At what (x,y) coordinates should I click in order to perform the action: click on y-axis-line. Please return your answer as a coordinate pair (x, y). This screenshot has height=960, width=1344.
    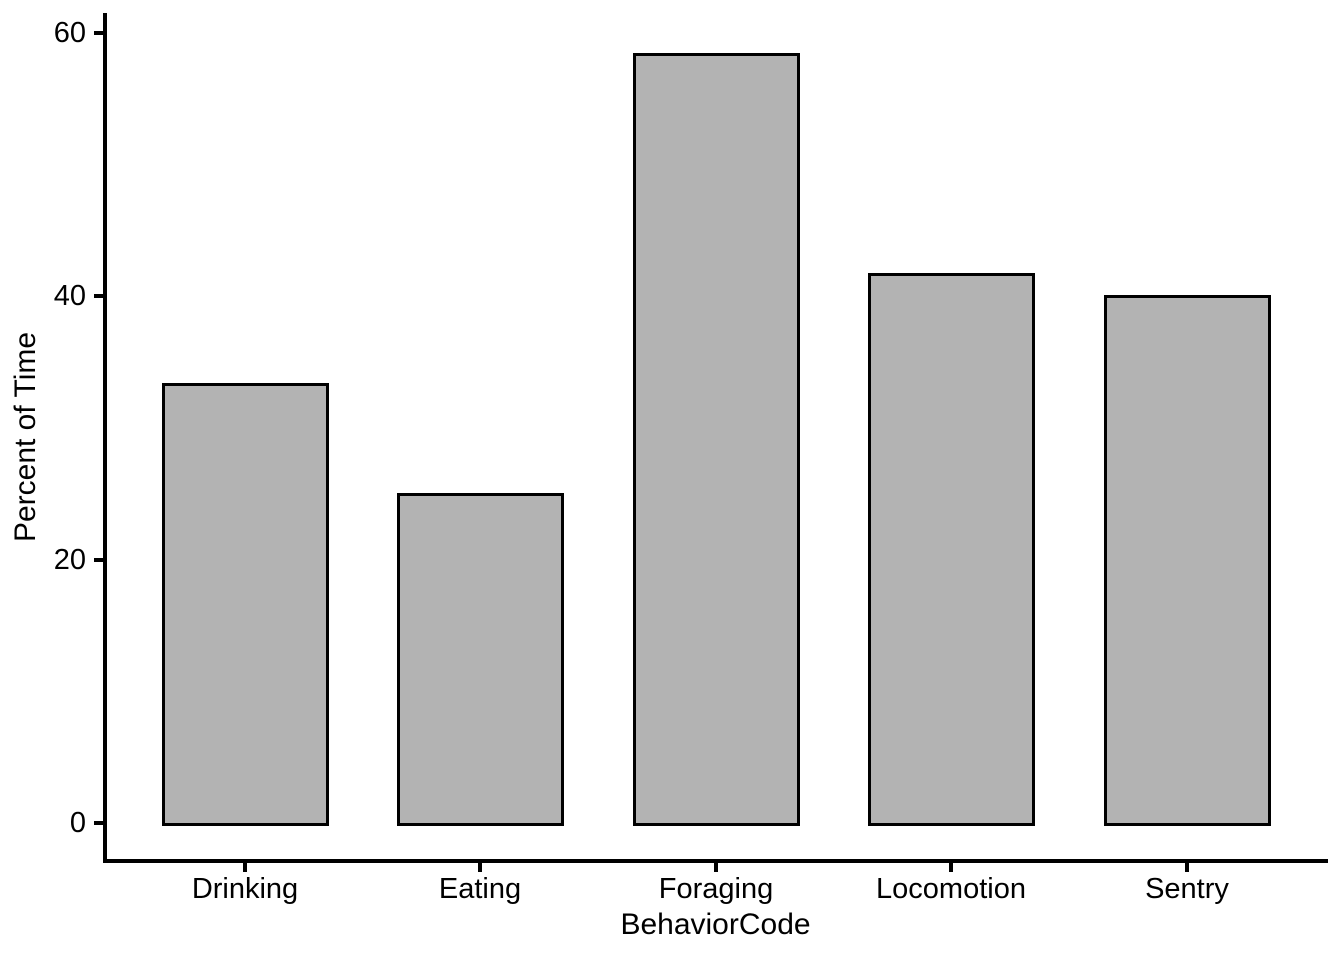
    Looking at the image, I should click on (105, 438).